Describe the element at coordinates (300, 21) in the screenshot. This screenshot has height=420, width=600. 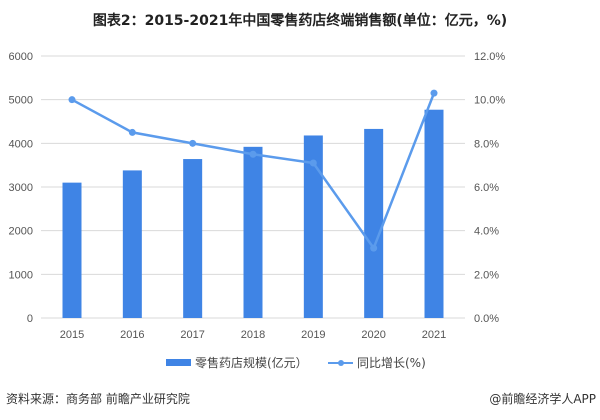
I see `chart-title: 图表2：2015-2021年中国零售药店终端销售额(单位：亿元，%)` at that location.